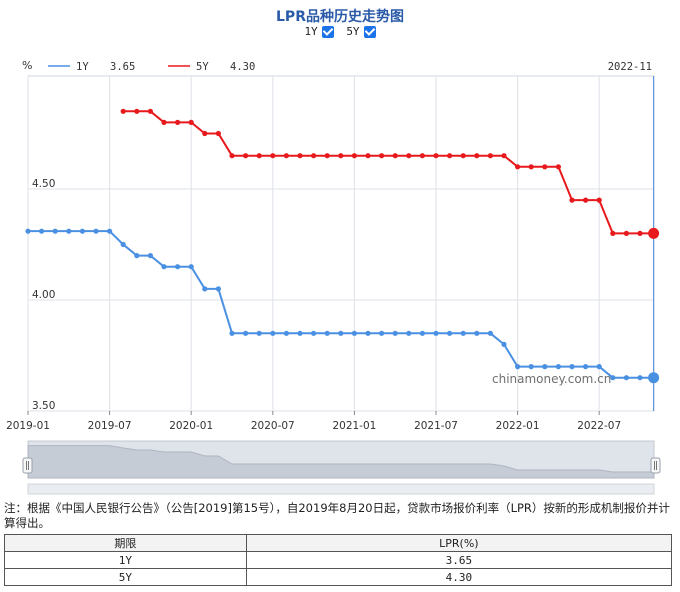 The width and height of the screenshot is (680, 592). What do you see at coordinates (599, 426) in the screenshot?
I see `x-tick-label: 2022-07` at bounding box center [599, 426].